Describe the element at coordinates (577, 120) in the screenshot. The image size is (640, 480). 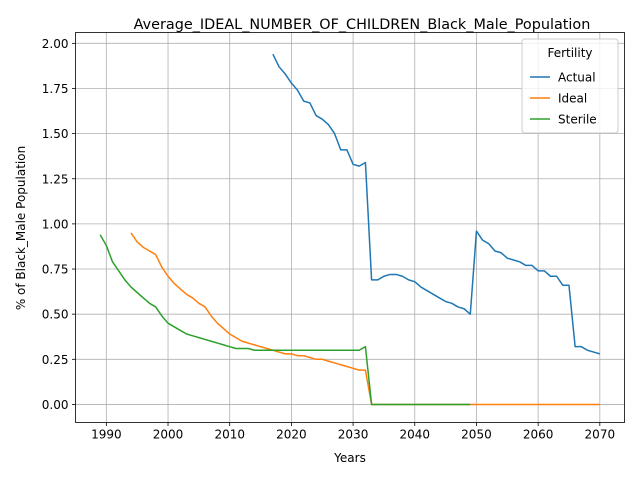
I see `legend-label-sterile: Sterile` at that location.